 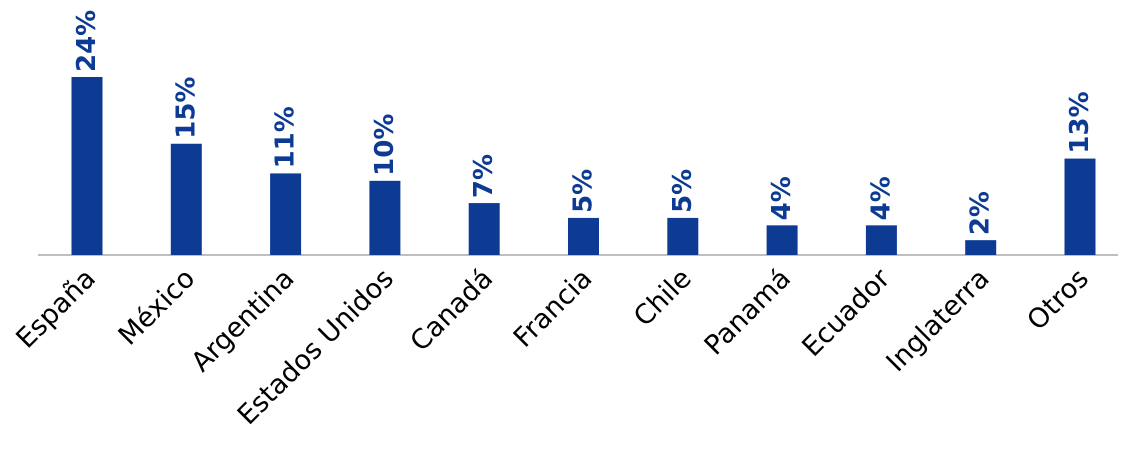 What do you see at coordinates (553, 308) in the screenshot?
I see `category-label: Francia` at bounding box center [553, 308].